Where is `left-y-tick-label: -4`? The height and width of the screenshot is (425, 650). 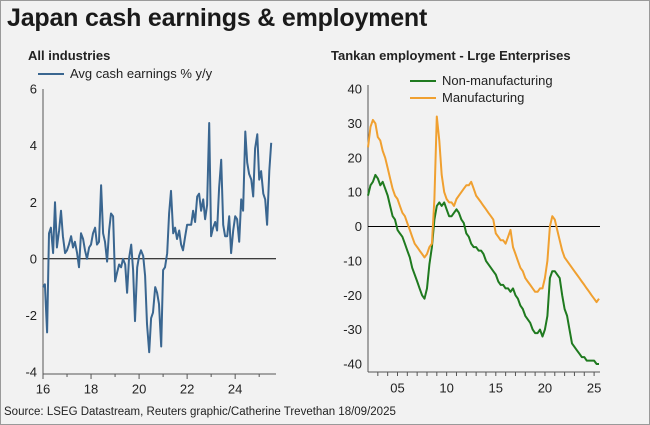 left-y-tick-label: -4 is located at coordinates (31, 372).